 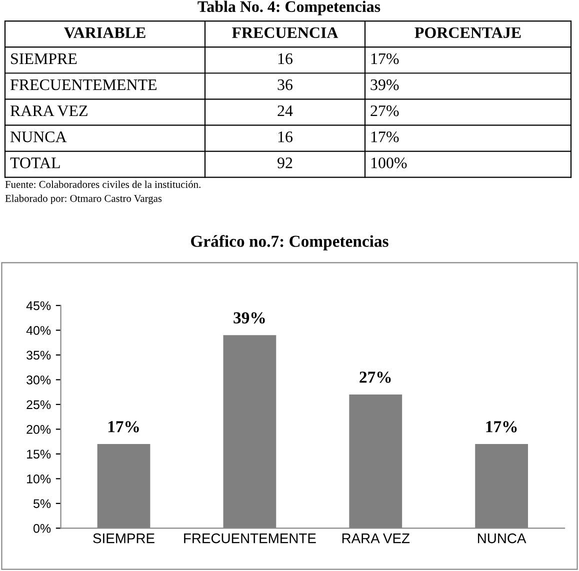 I want to click on y-tick-label: 25%, so click(x=38, y=405).